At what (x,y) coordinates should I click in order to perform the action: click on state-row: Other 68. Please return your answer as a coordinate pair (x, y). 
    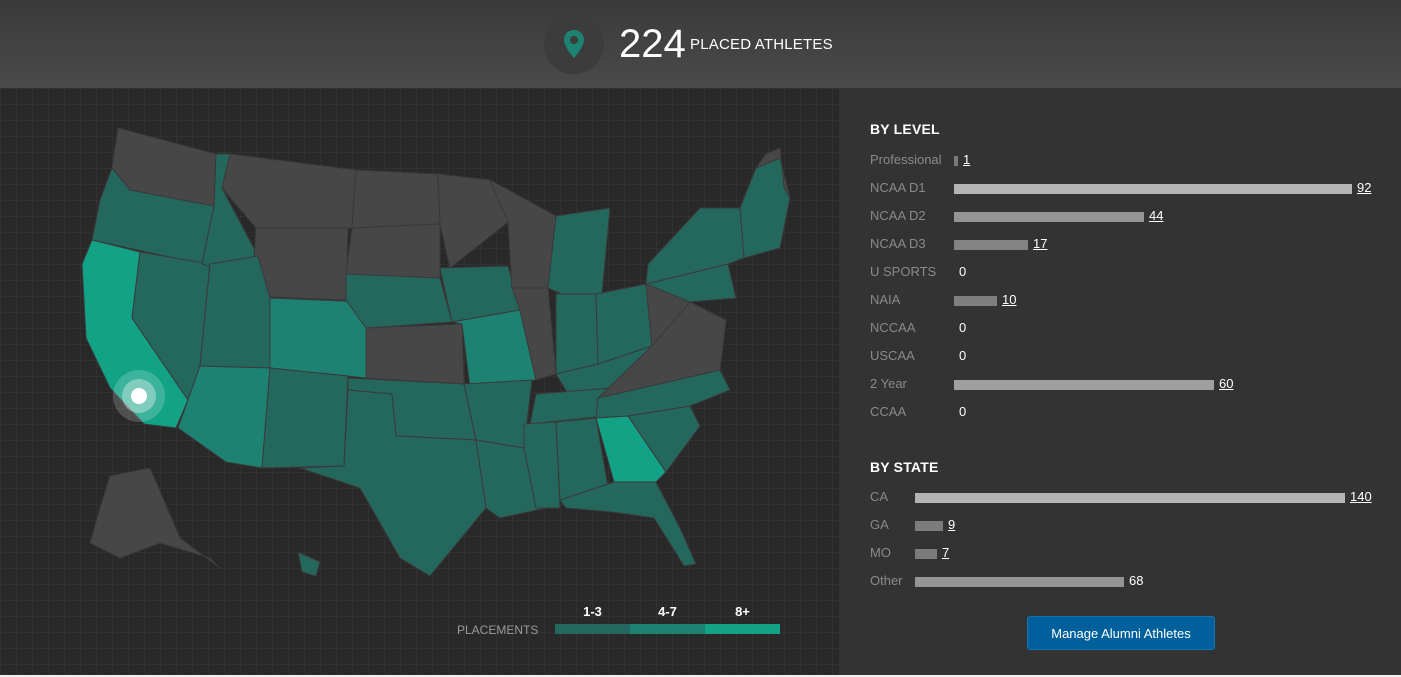
    Looking at the image, I should click on (1130, 583).